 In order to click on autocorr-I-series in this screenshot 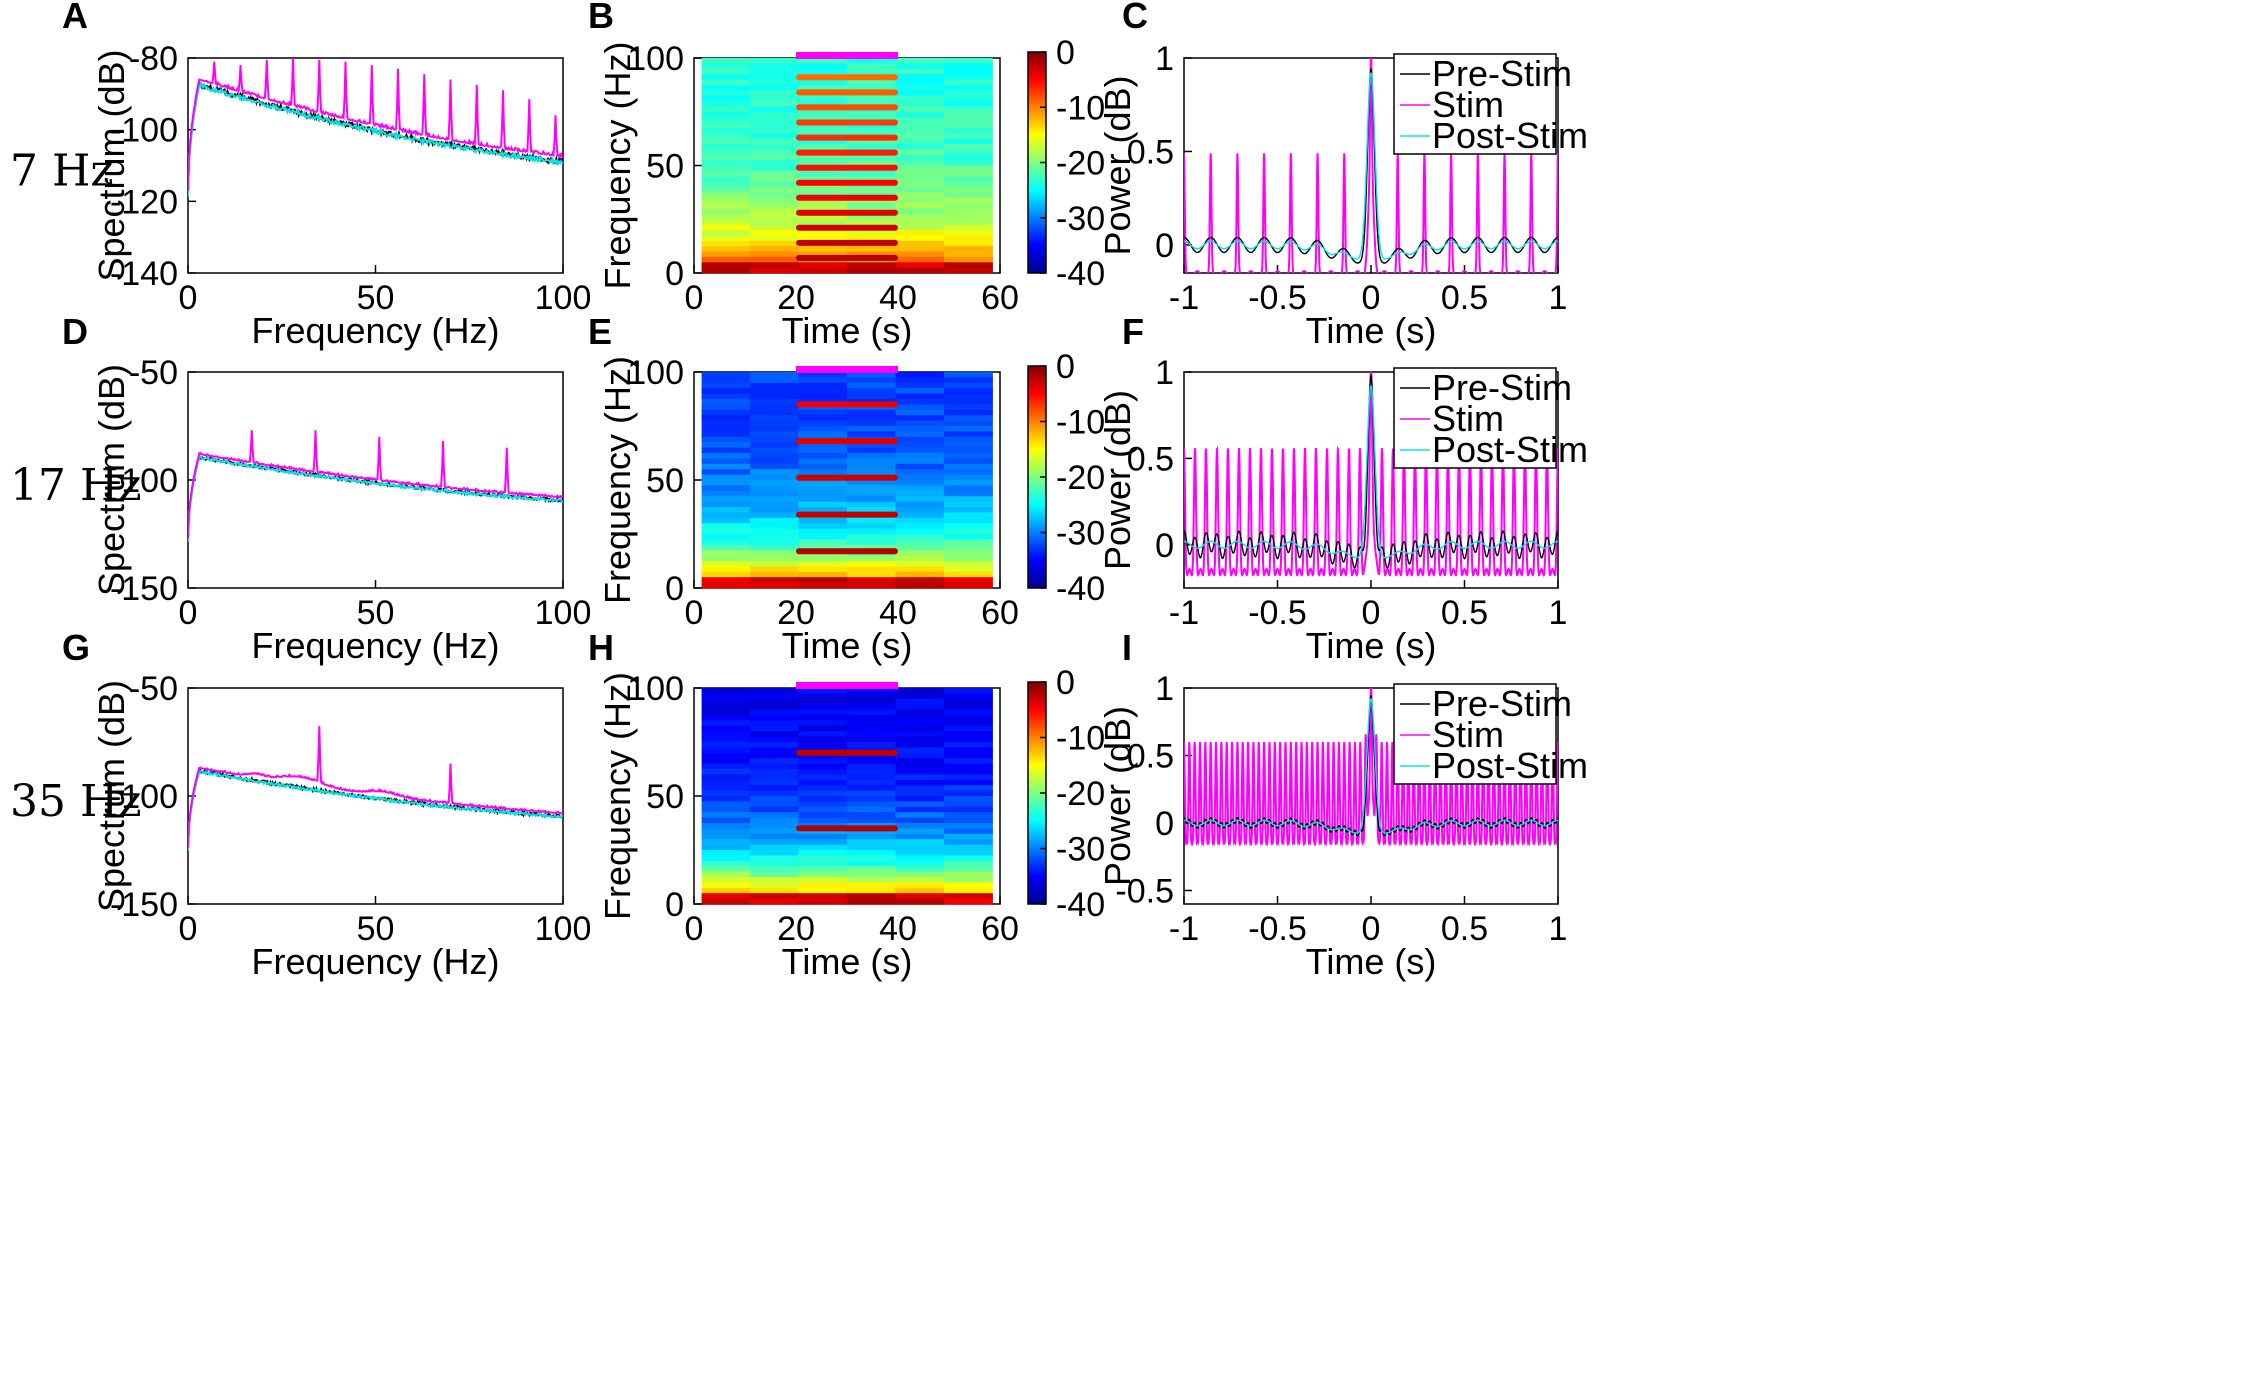, I will do `click(1371, 767)`.